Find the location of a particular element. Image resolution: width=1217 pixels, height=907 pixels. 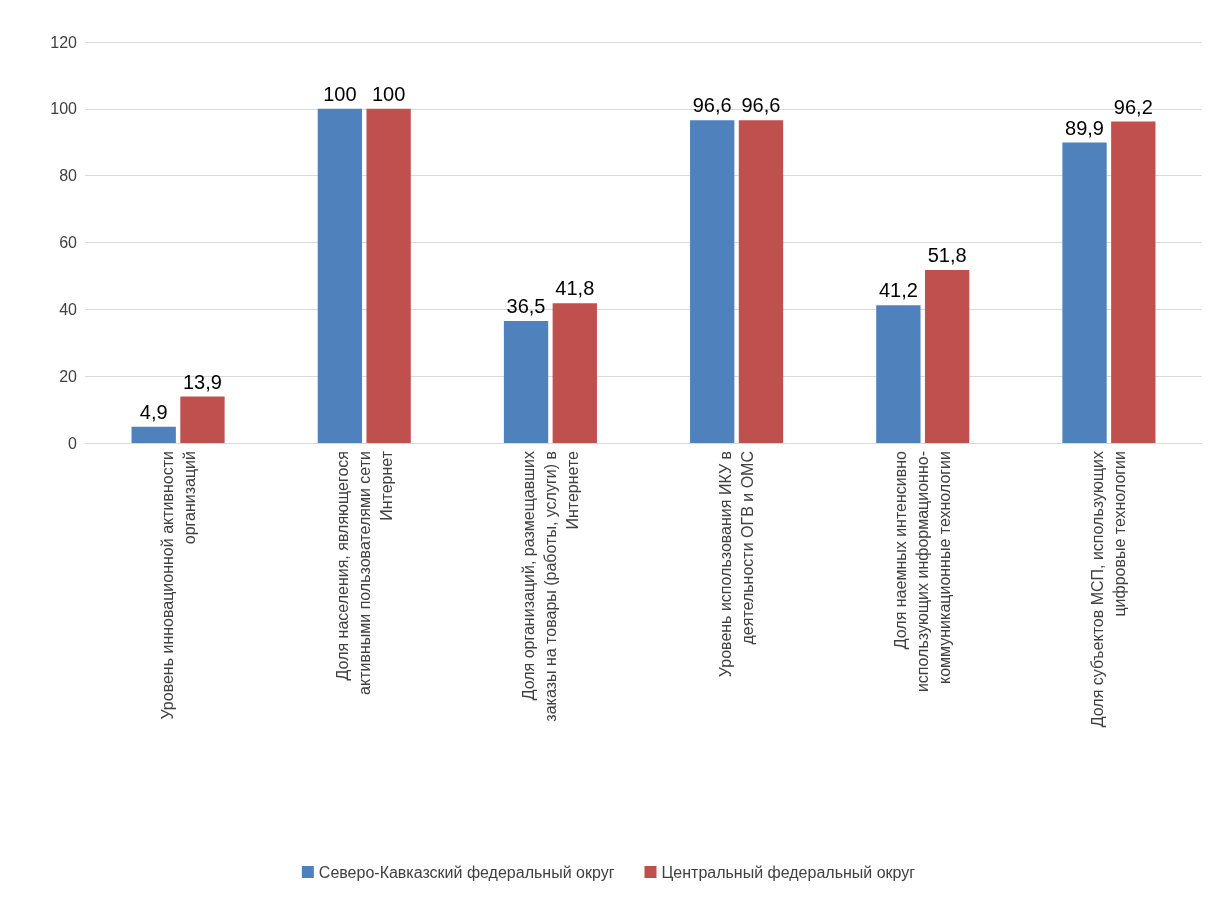

legend-label: Северо-Кавказский федеральный округ is located at coordinates (466, 872).